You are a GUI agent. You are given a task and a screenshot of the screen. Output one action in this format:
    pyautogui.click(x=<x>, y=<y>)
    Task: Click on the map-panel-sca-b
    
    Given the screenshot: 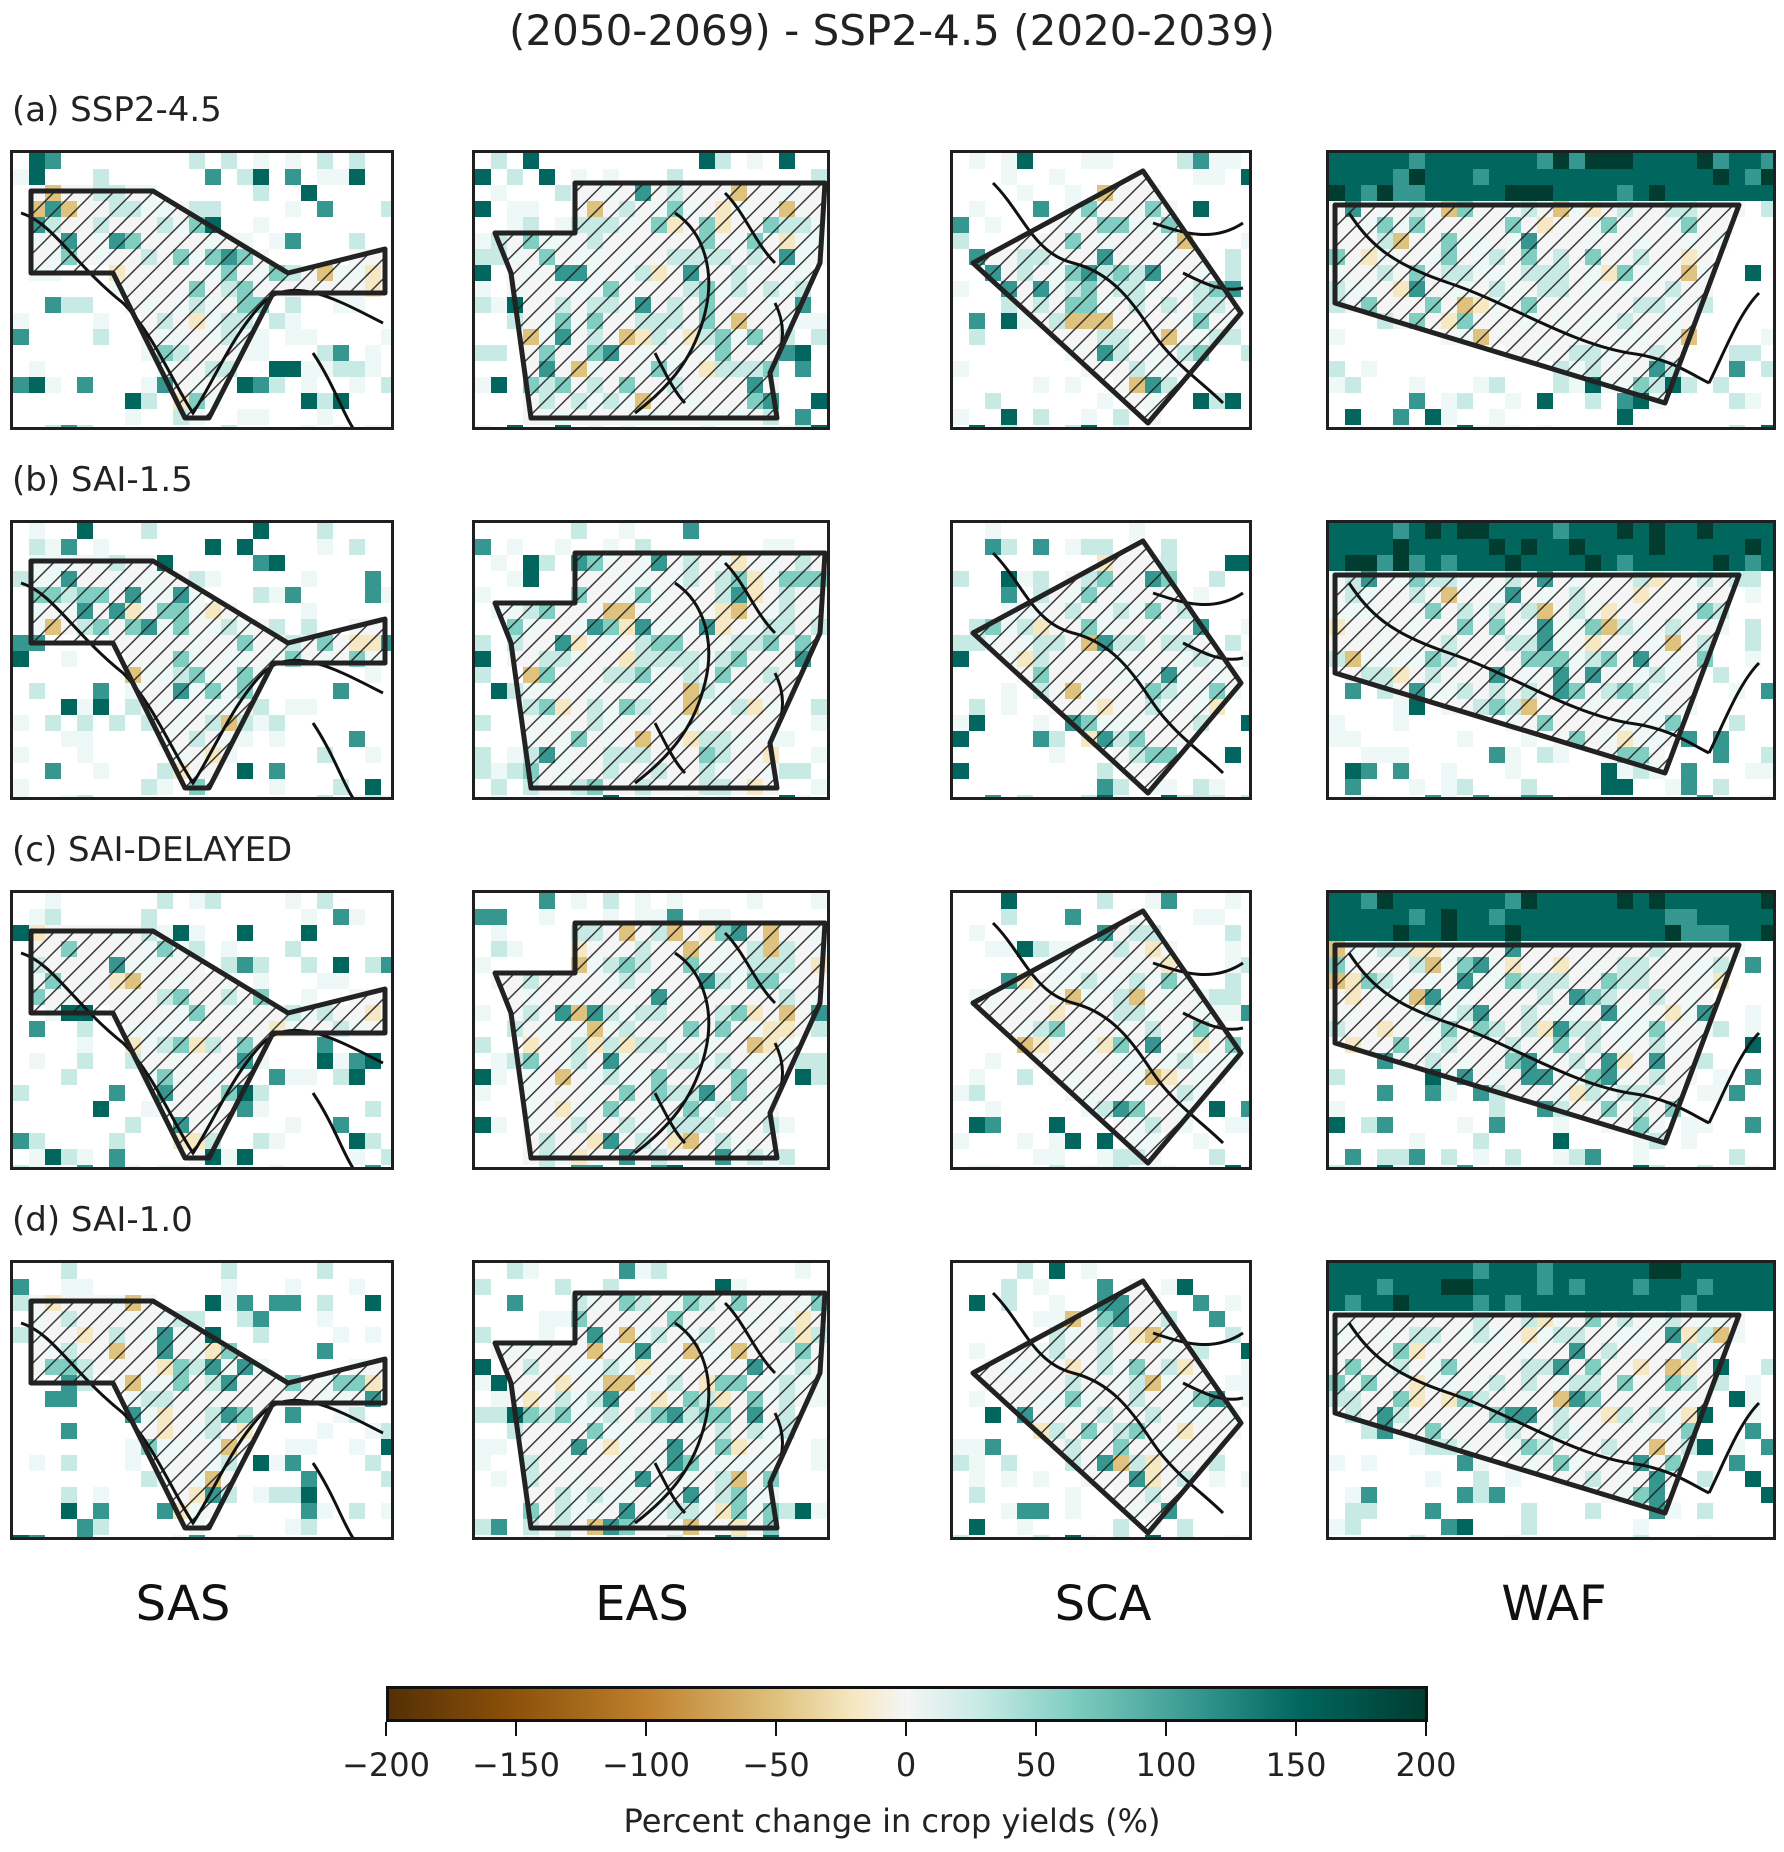 What is the action you would take?
    pyautogui.click(x=1101, y=660)
    